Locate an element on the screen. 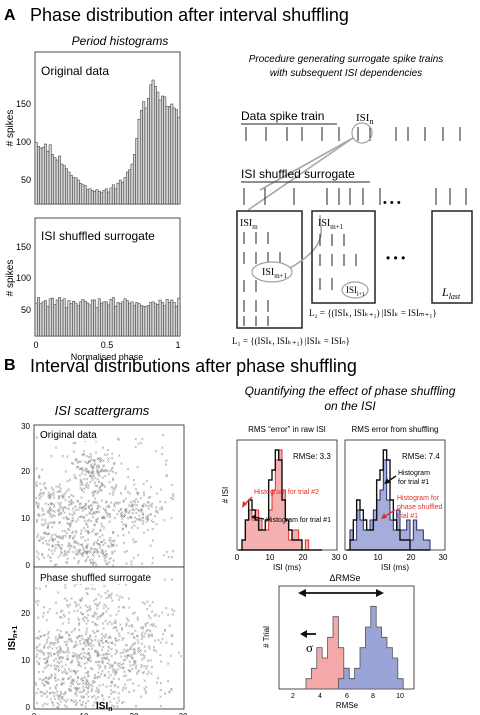  scatter1-ytick-30: 30 is located at coordinates (25, 426).